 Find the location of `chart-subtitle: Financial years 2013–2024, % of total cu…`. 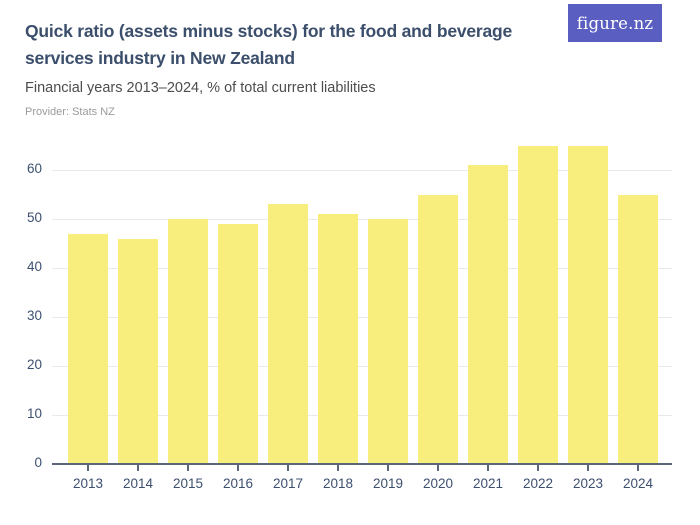

chart-subtitle: Financial years 2013–2024, % of total cu… is located at coordinates (200, 88).